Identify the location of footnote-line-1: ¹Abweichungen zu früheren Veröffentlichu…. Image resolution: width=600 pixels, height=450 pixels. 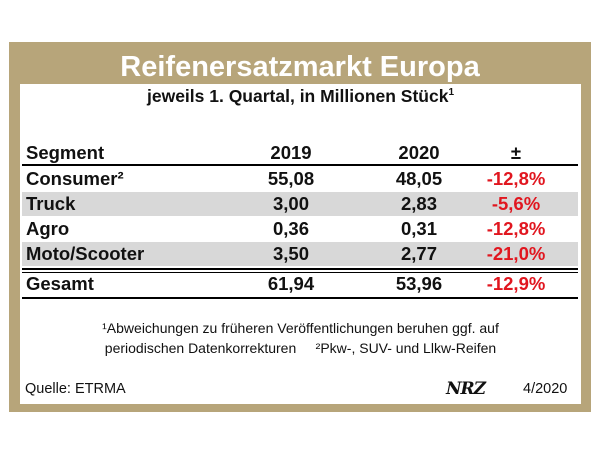
(300, 328).